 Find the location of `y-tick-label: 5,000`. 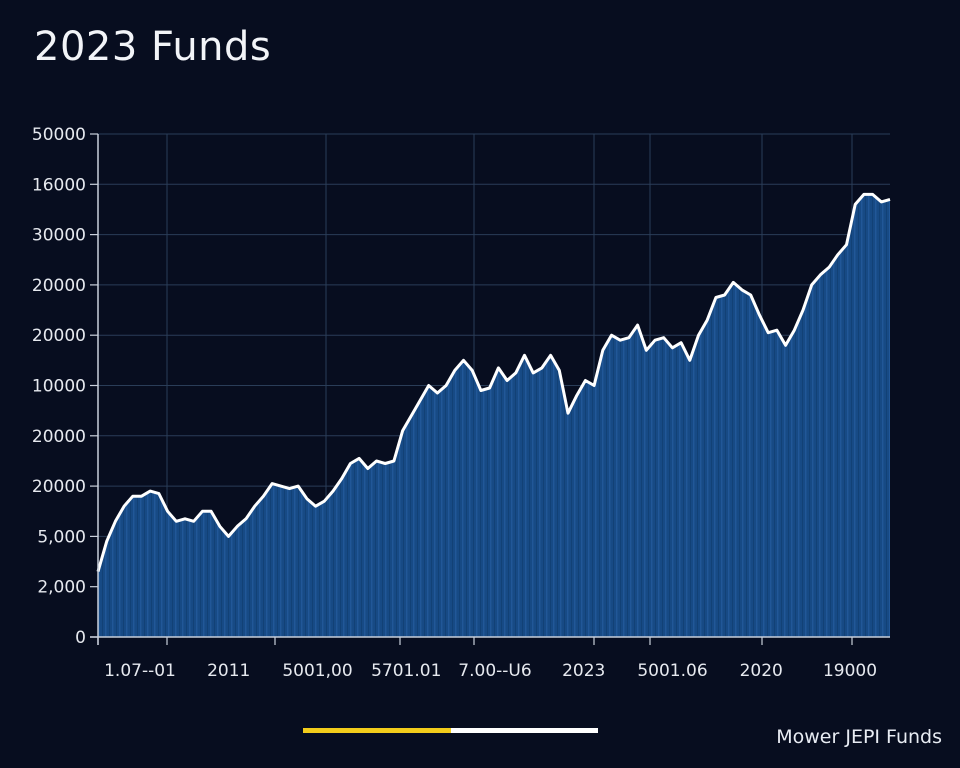

y-tick-label: 5,000 is located at coordinates (61, 537).